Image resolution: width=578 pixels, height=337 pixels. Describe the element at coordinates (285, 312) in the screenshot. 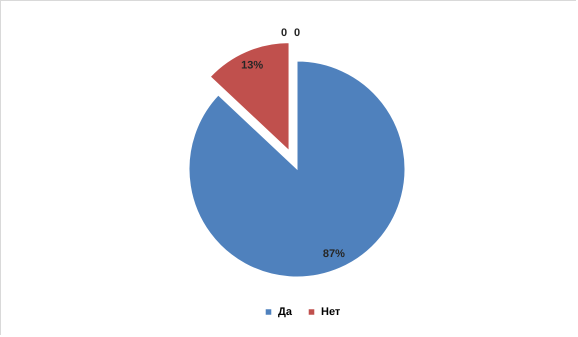

I see `legend-label: Да` at that location.